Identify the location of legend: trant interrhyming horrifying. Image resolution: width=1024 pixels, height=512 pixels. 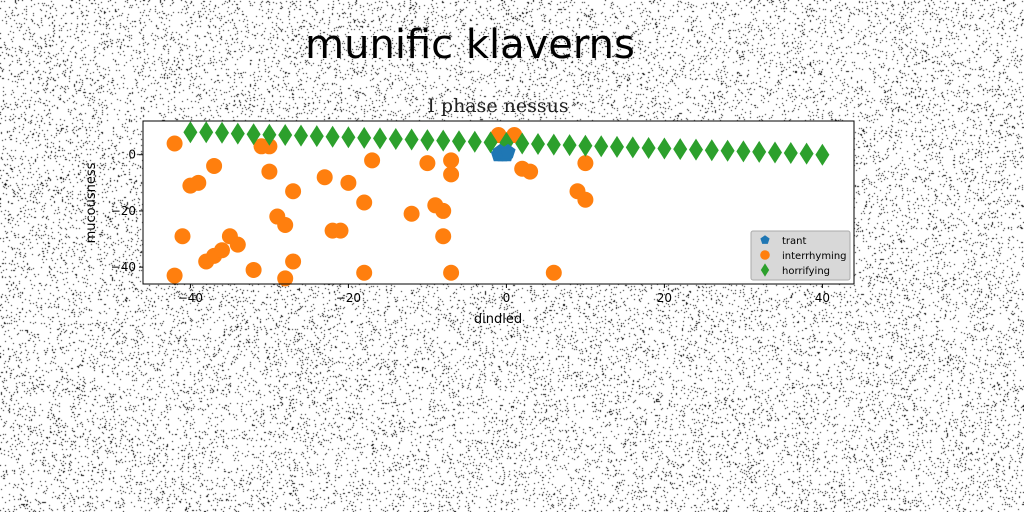
(800, 255).